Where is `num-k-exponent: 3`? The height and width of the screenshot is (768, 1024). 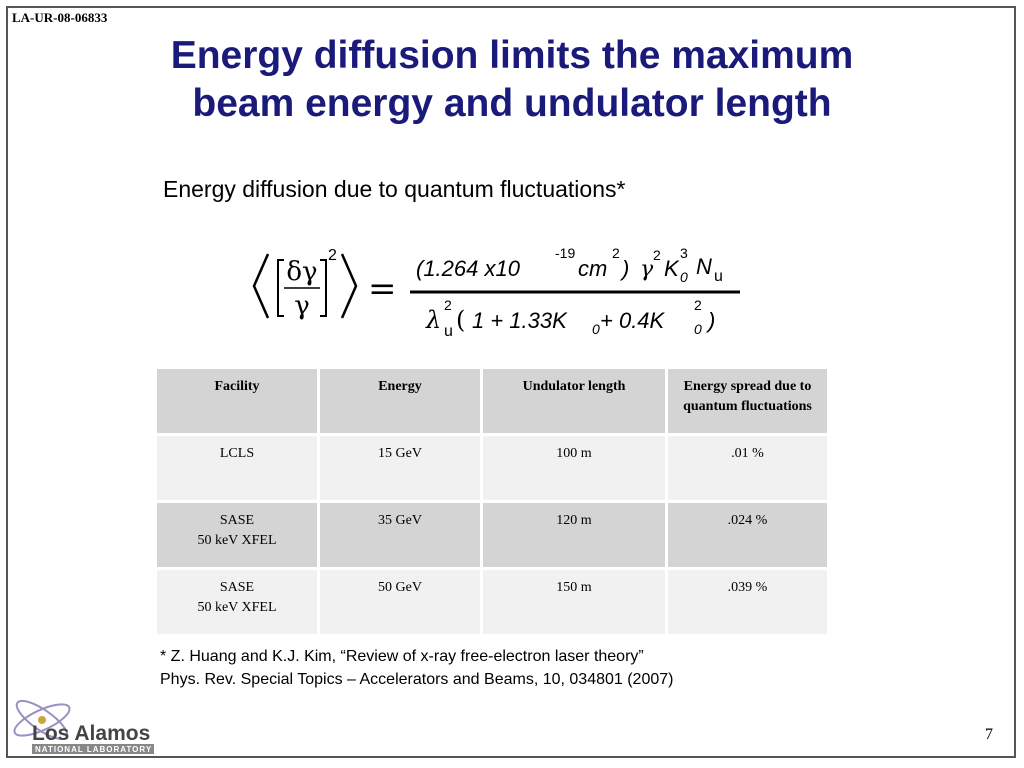 num-k-exponent: 3 is located at coordinates (684, 253).